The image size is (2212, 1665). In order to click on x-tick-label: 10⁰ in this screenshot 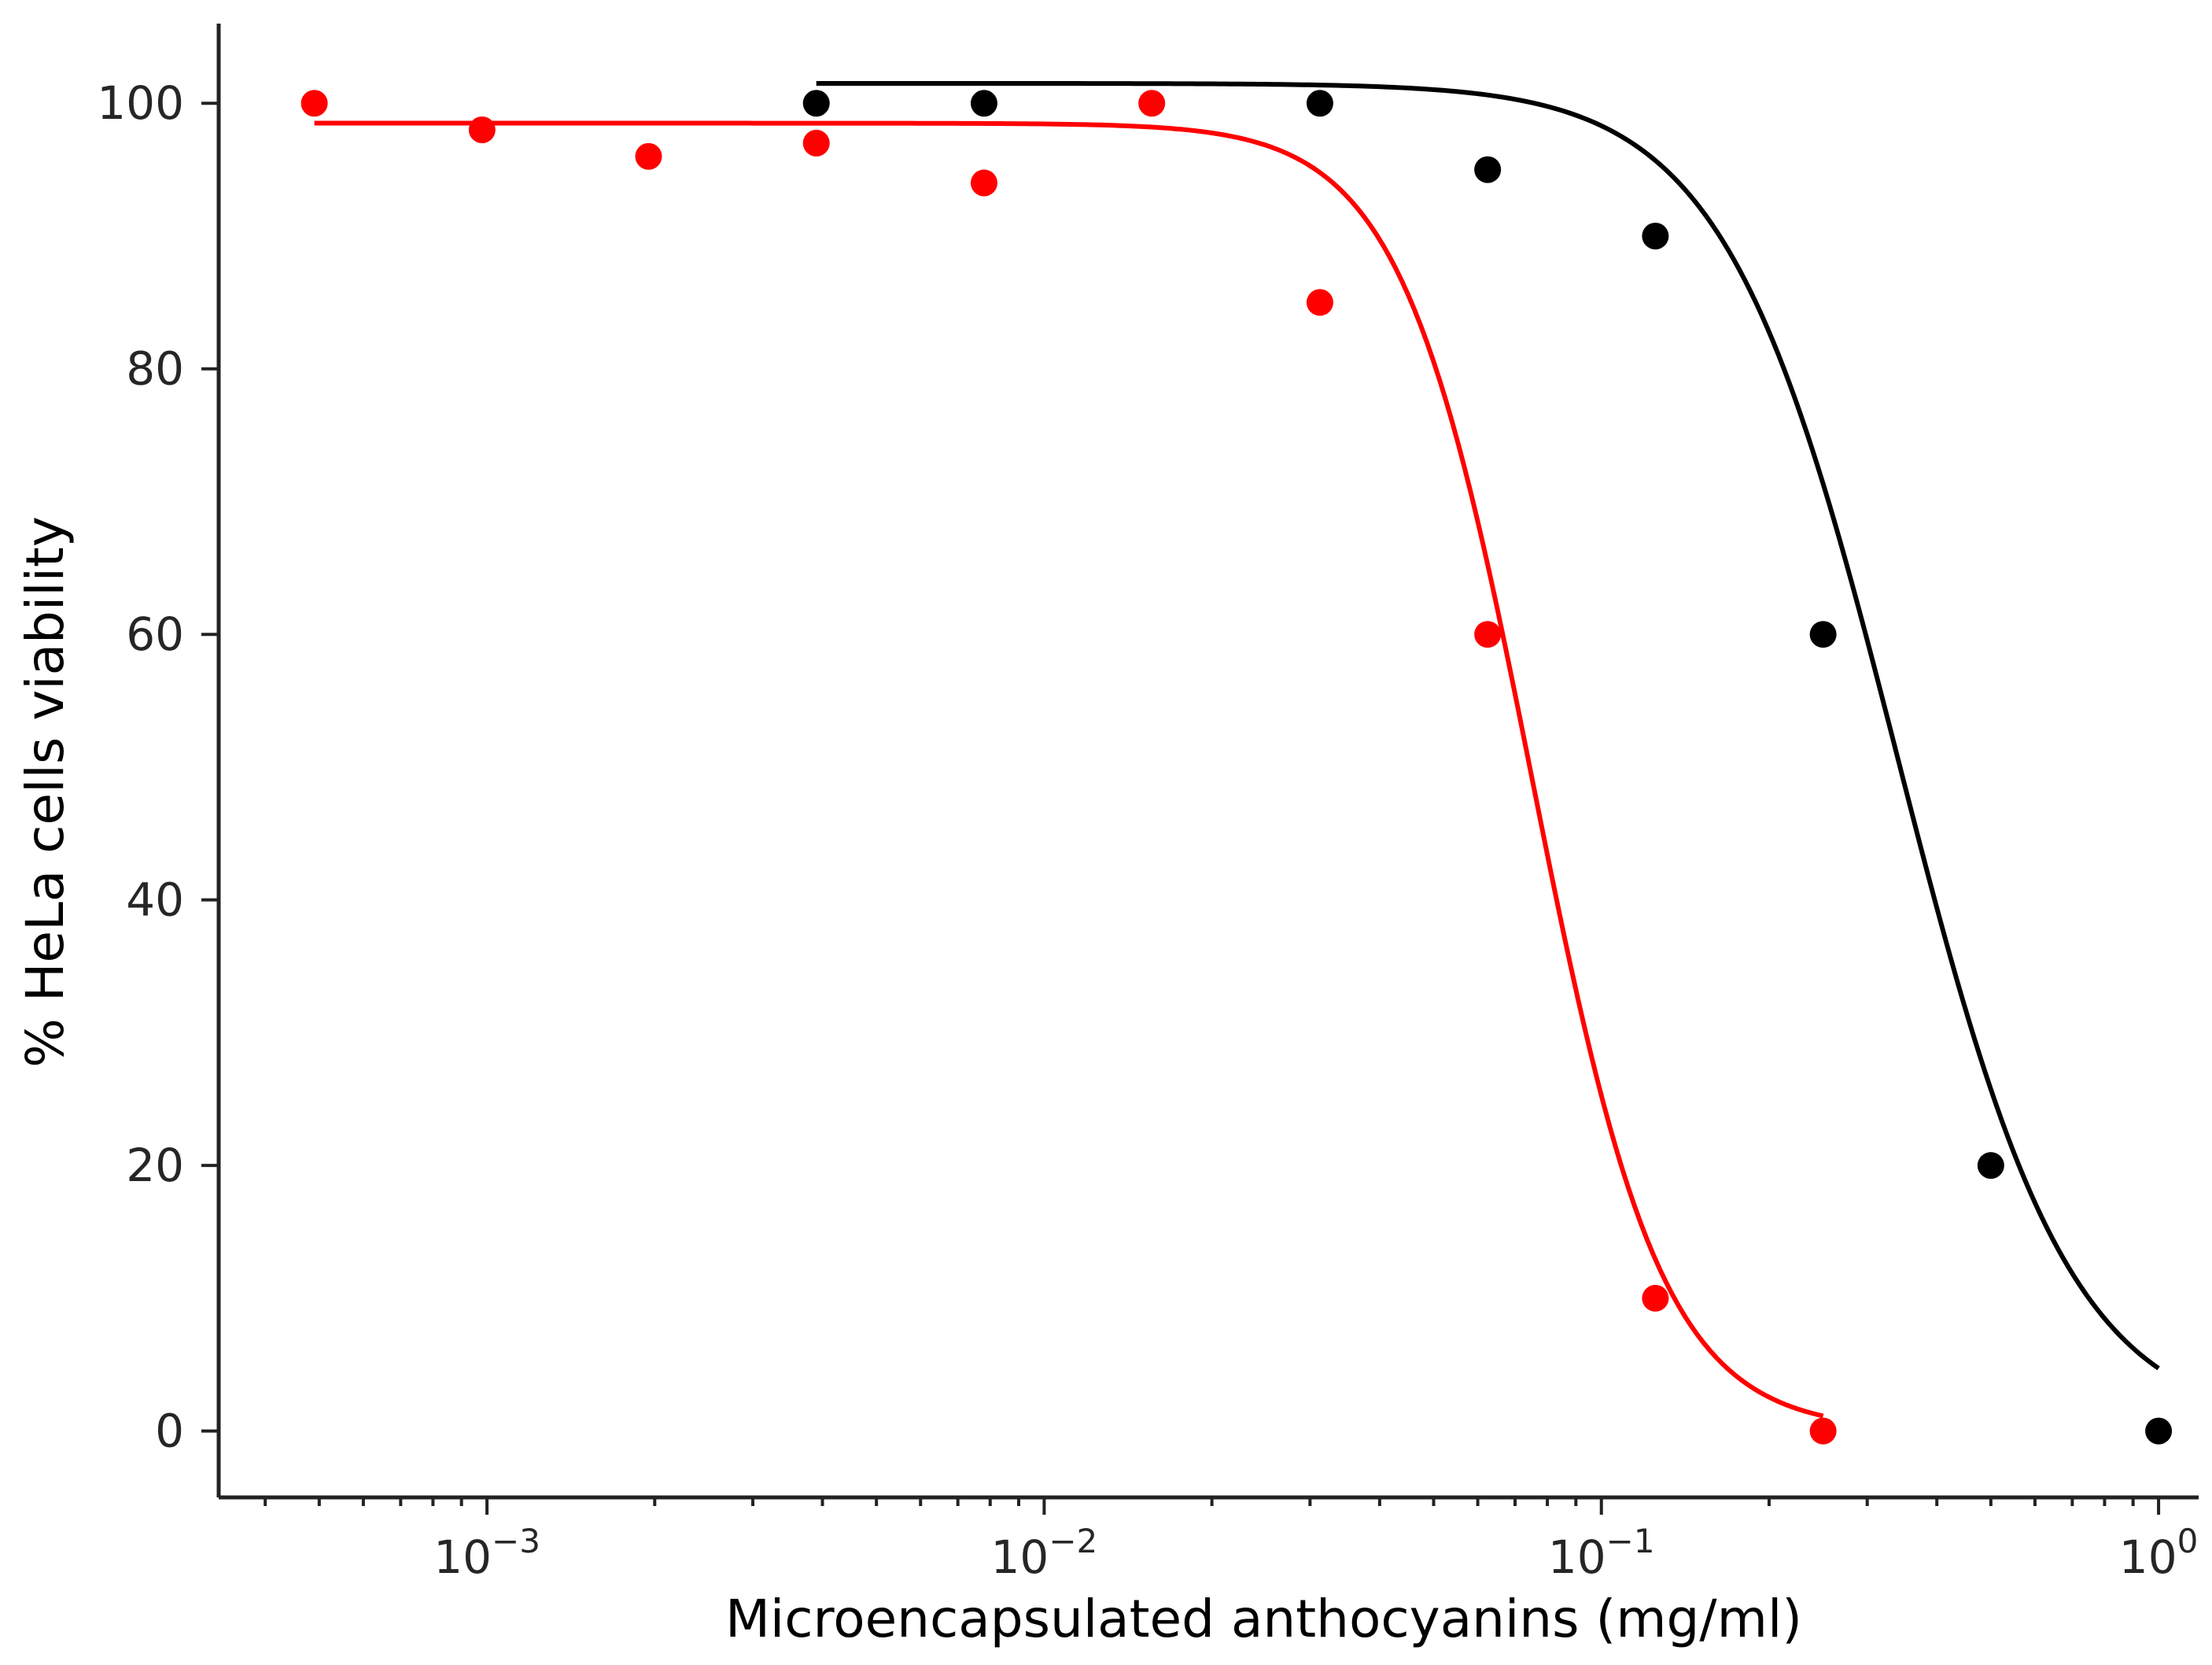, I will do `click(2159, 1553)`.